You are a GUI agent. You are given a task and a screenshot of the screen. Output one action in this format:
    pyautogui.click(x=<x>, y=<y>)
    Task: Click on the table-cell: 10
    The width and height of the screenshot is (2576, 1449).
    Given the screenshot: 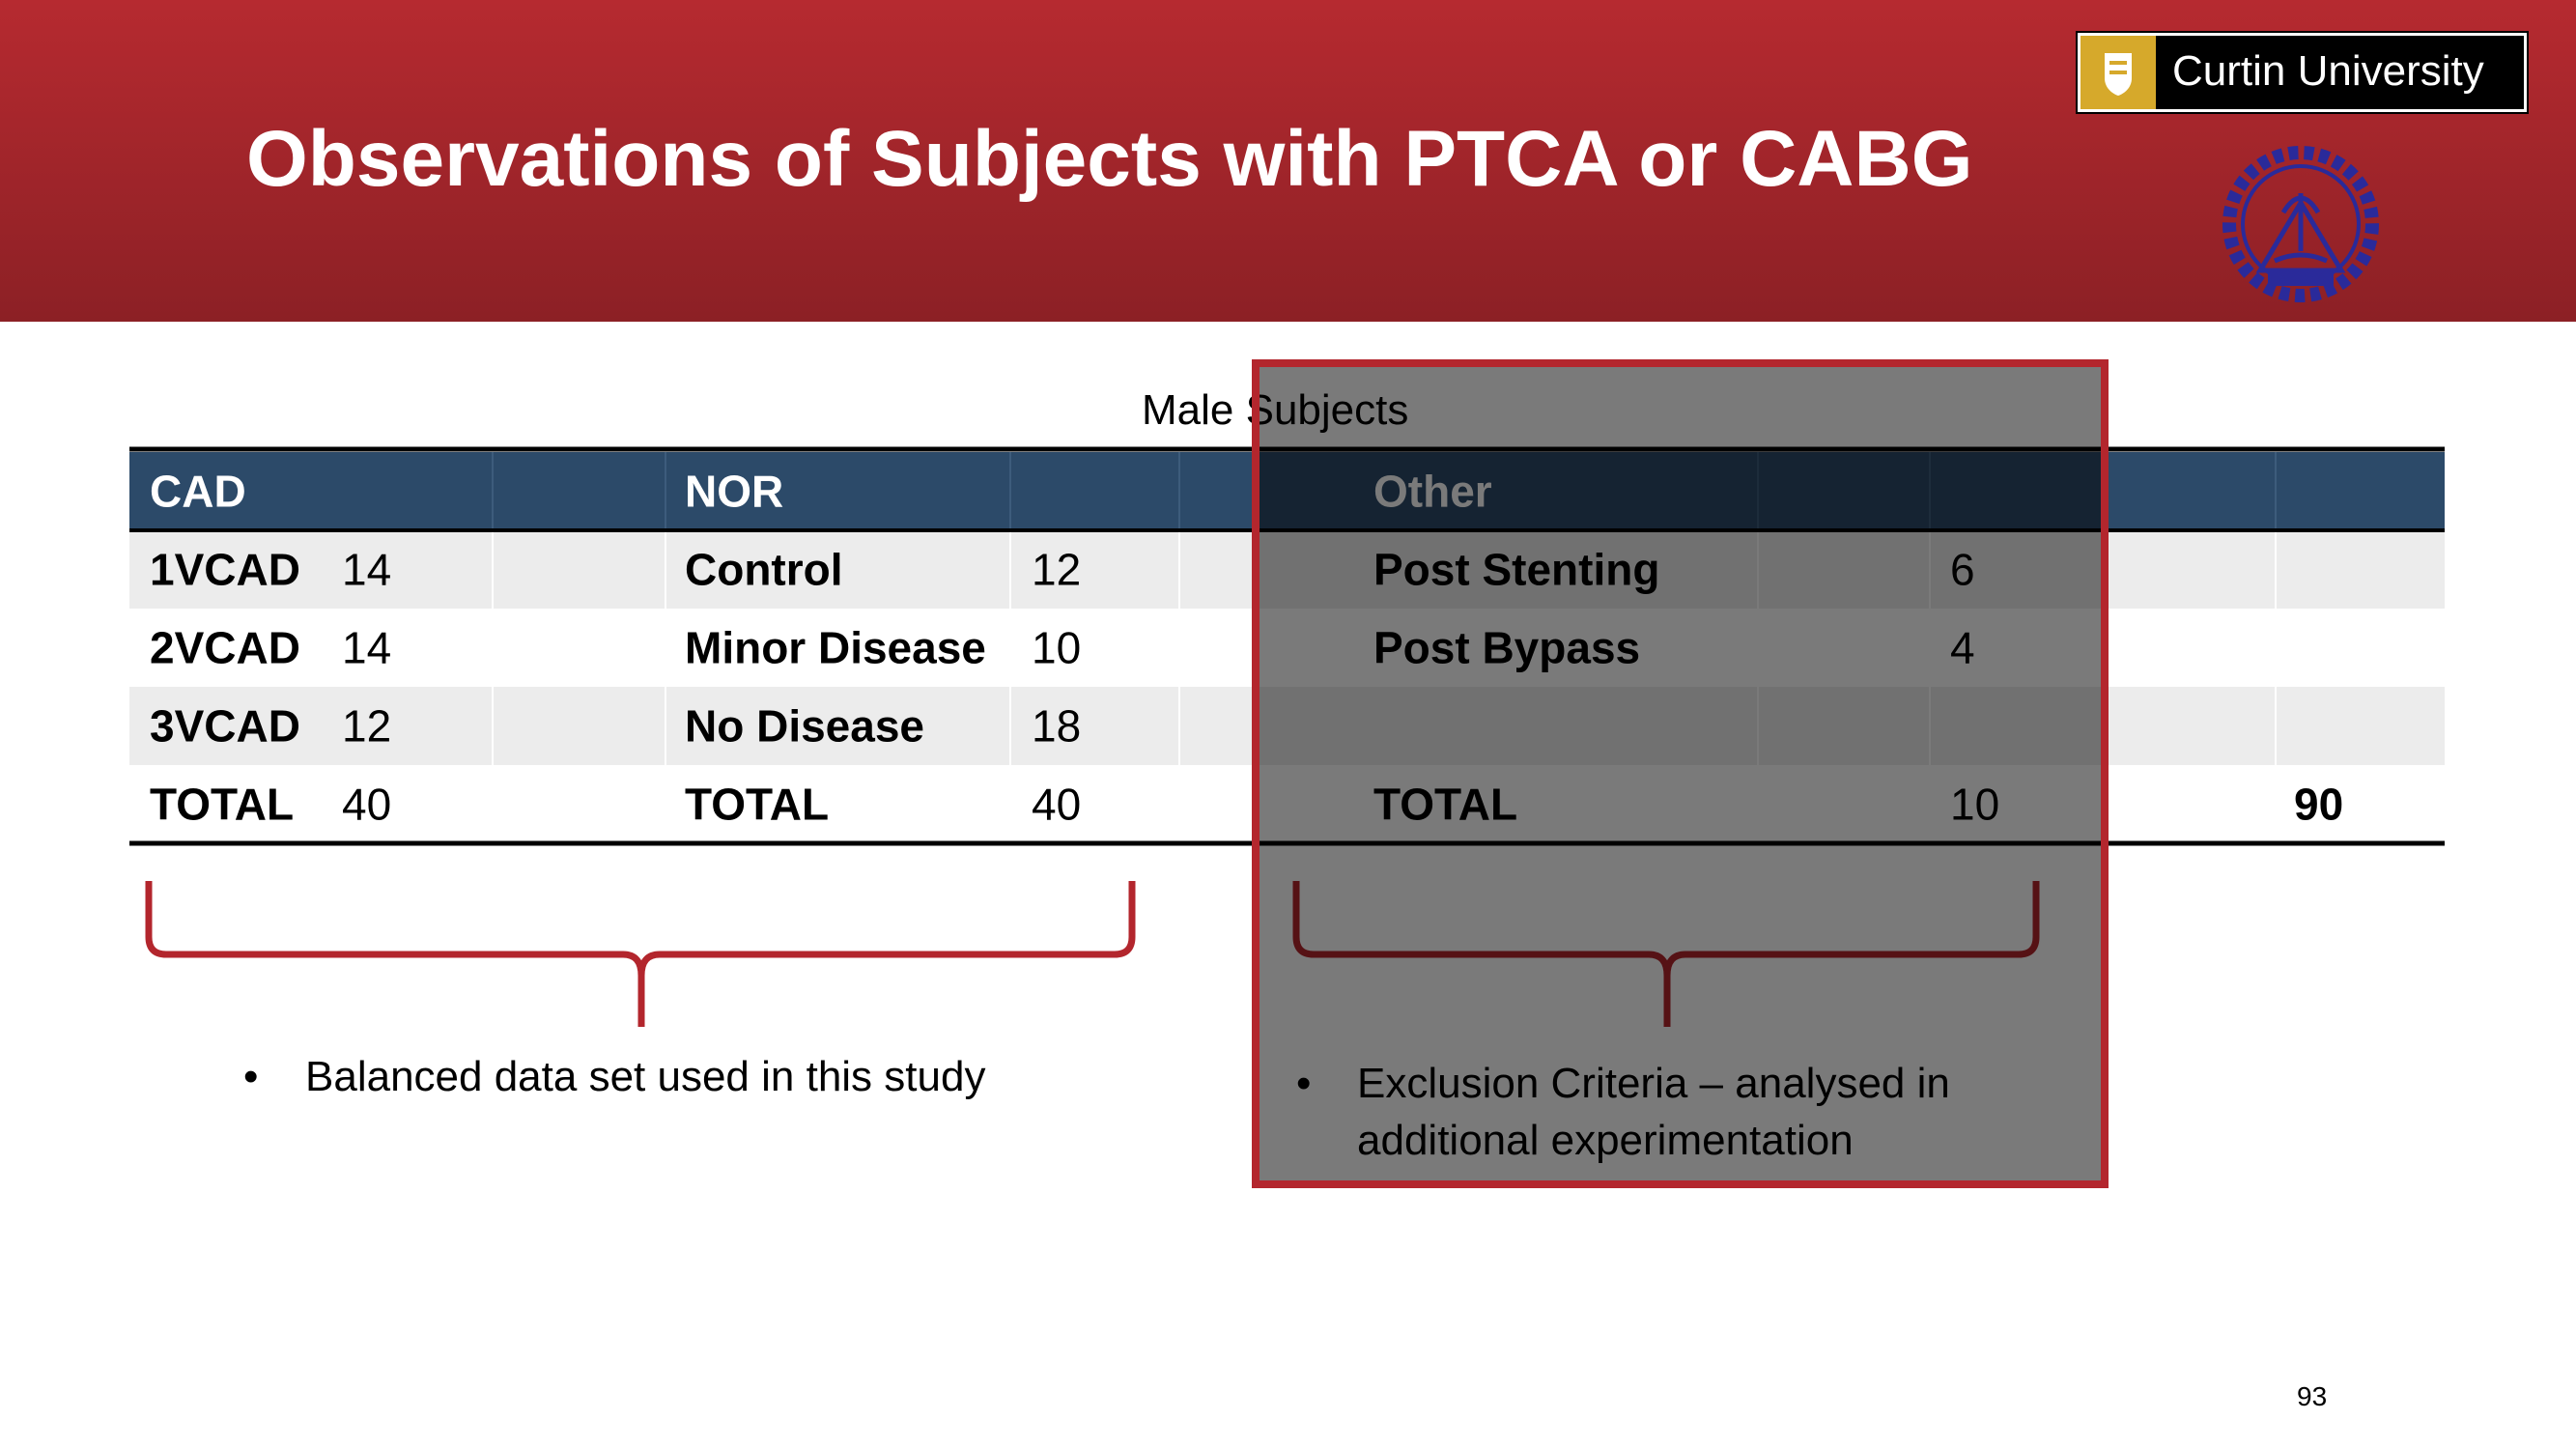 What is the action you would take?
    pyautogui.click(x=1056, y=648)
    